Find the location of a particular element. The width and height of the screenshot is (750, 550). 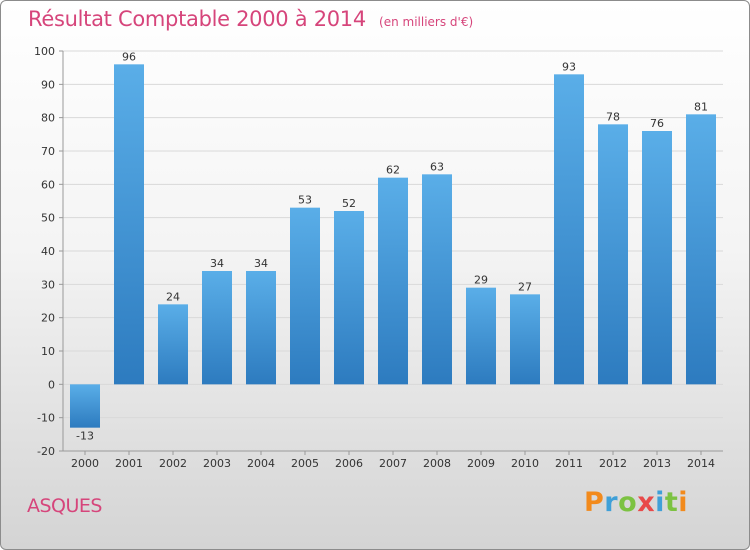

data-label: 93 is located at coordinates (569, 66).